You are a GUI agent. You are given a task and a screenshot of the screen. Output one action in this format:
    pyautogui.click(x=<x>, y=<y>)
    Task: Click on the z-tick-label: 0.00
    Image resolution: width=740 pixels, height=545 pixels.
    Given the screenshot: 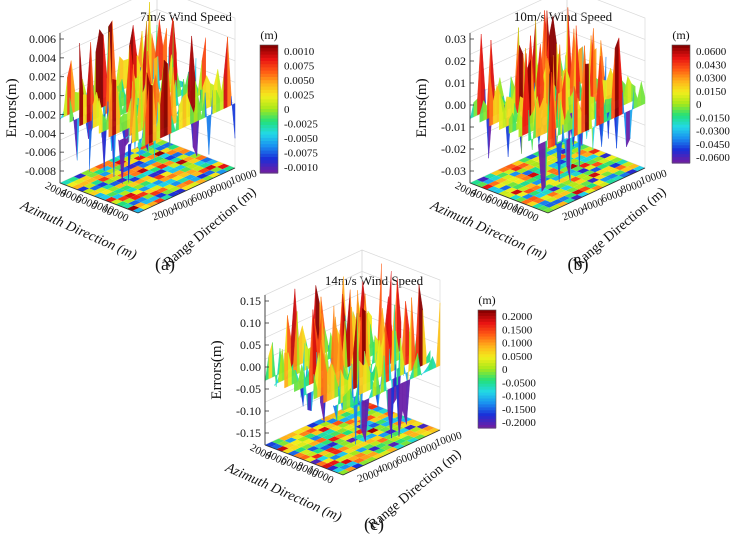 What is the action you would take?
    pyautogui.click(x=455, y=105)
    